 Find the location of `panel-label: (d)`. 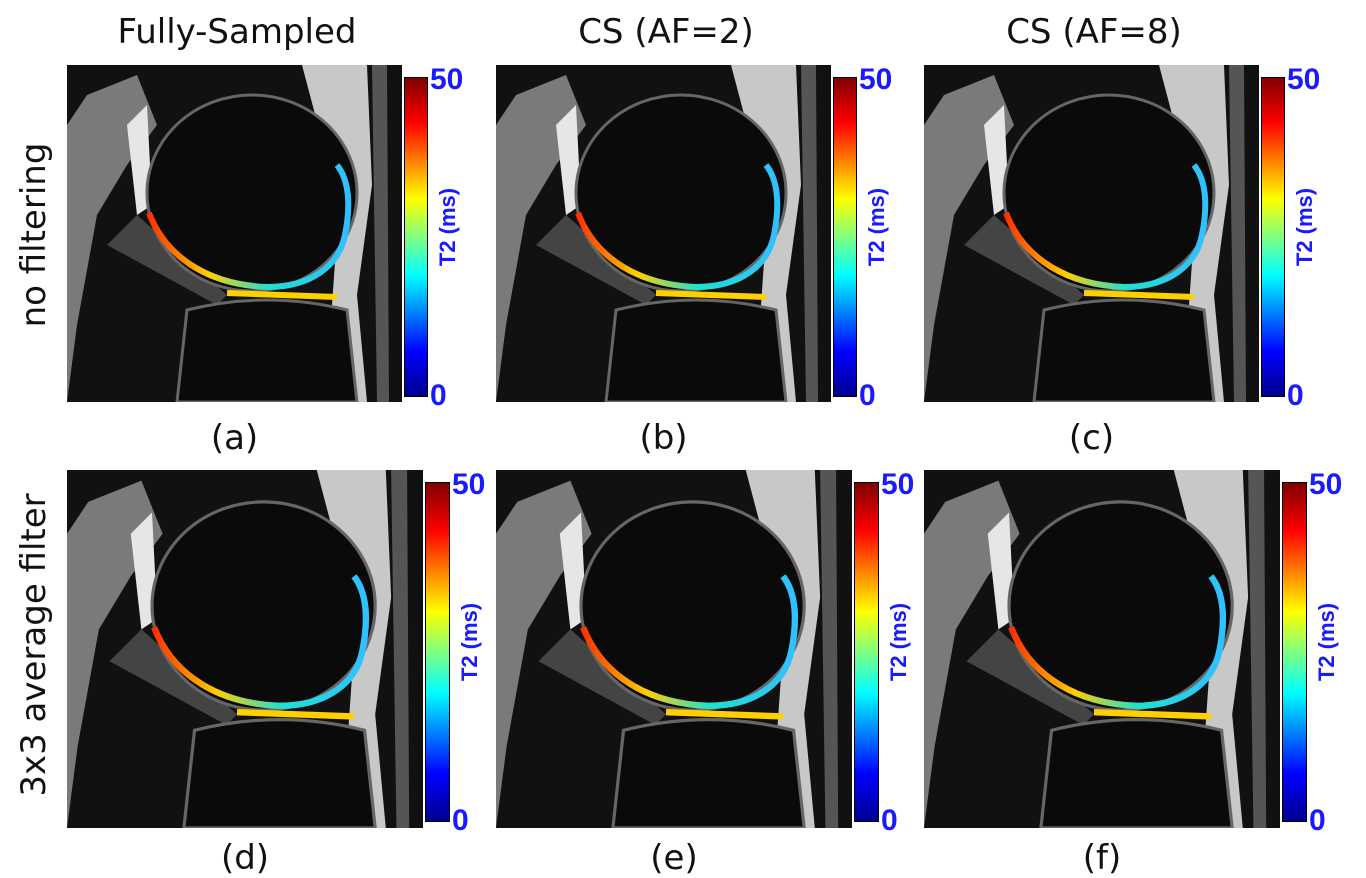

panel-label: (d) is located at coordinates (245, 858).